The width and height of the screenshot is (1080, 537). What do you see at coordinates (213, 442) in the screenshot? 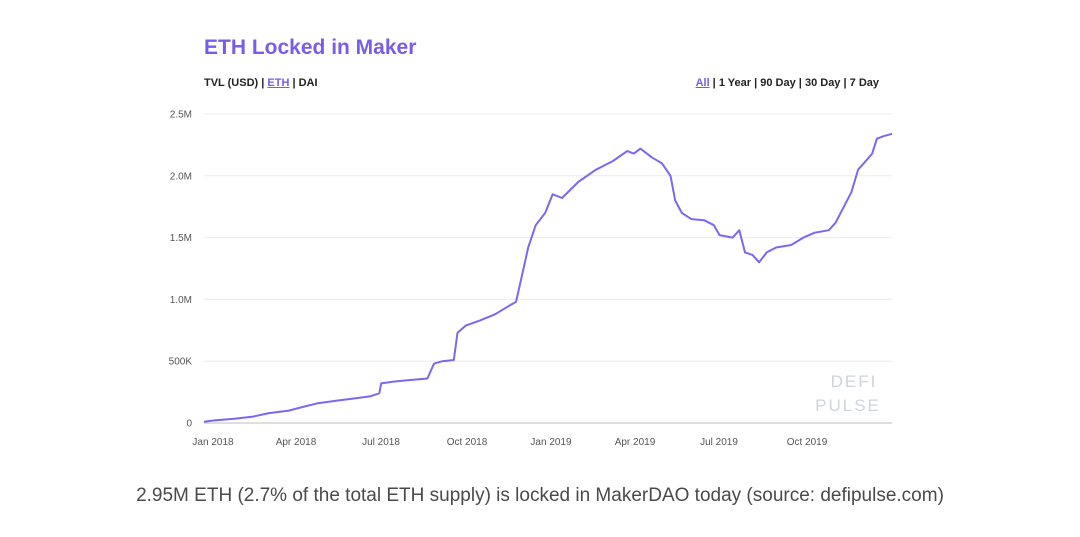
I see `x-tick-label: Jan 2018` at bounding box center [213, 442].